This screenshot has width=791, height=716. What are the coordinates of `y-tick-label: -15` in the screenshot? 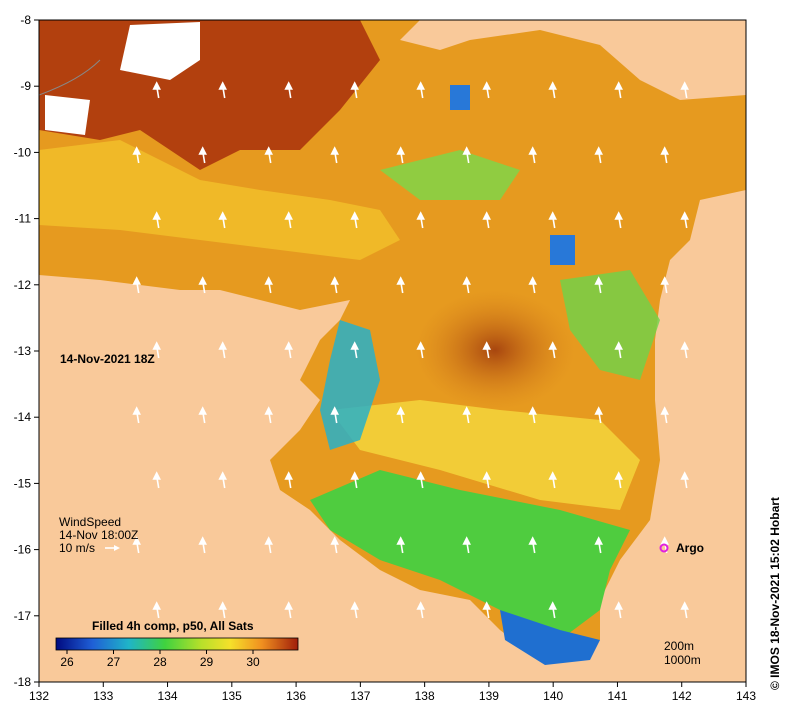 It's located at (23, 483).